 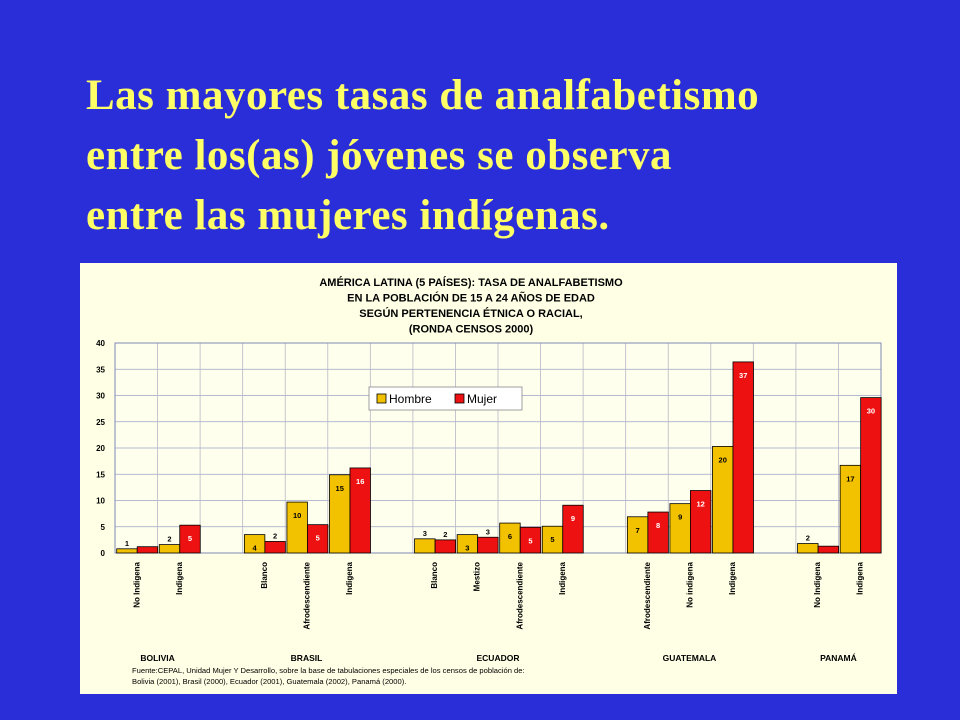 I want to click on data-label-mujer: 16, so click(x=360, y=481).